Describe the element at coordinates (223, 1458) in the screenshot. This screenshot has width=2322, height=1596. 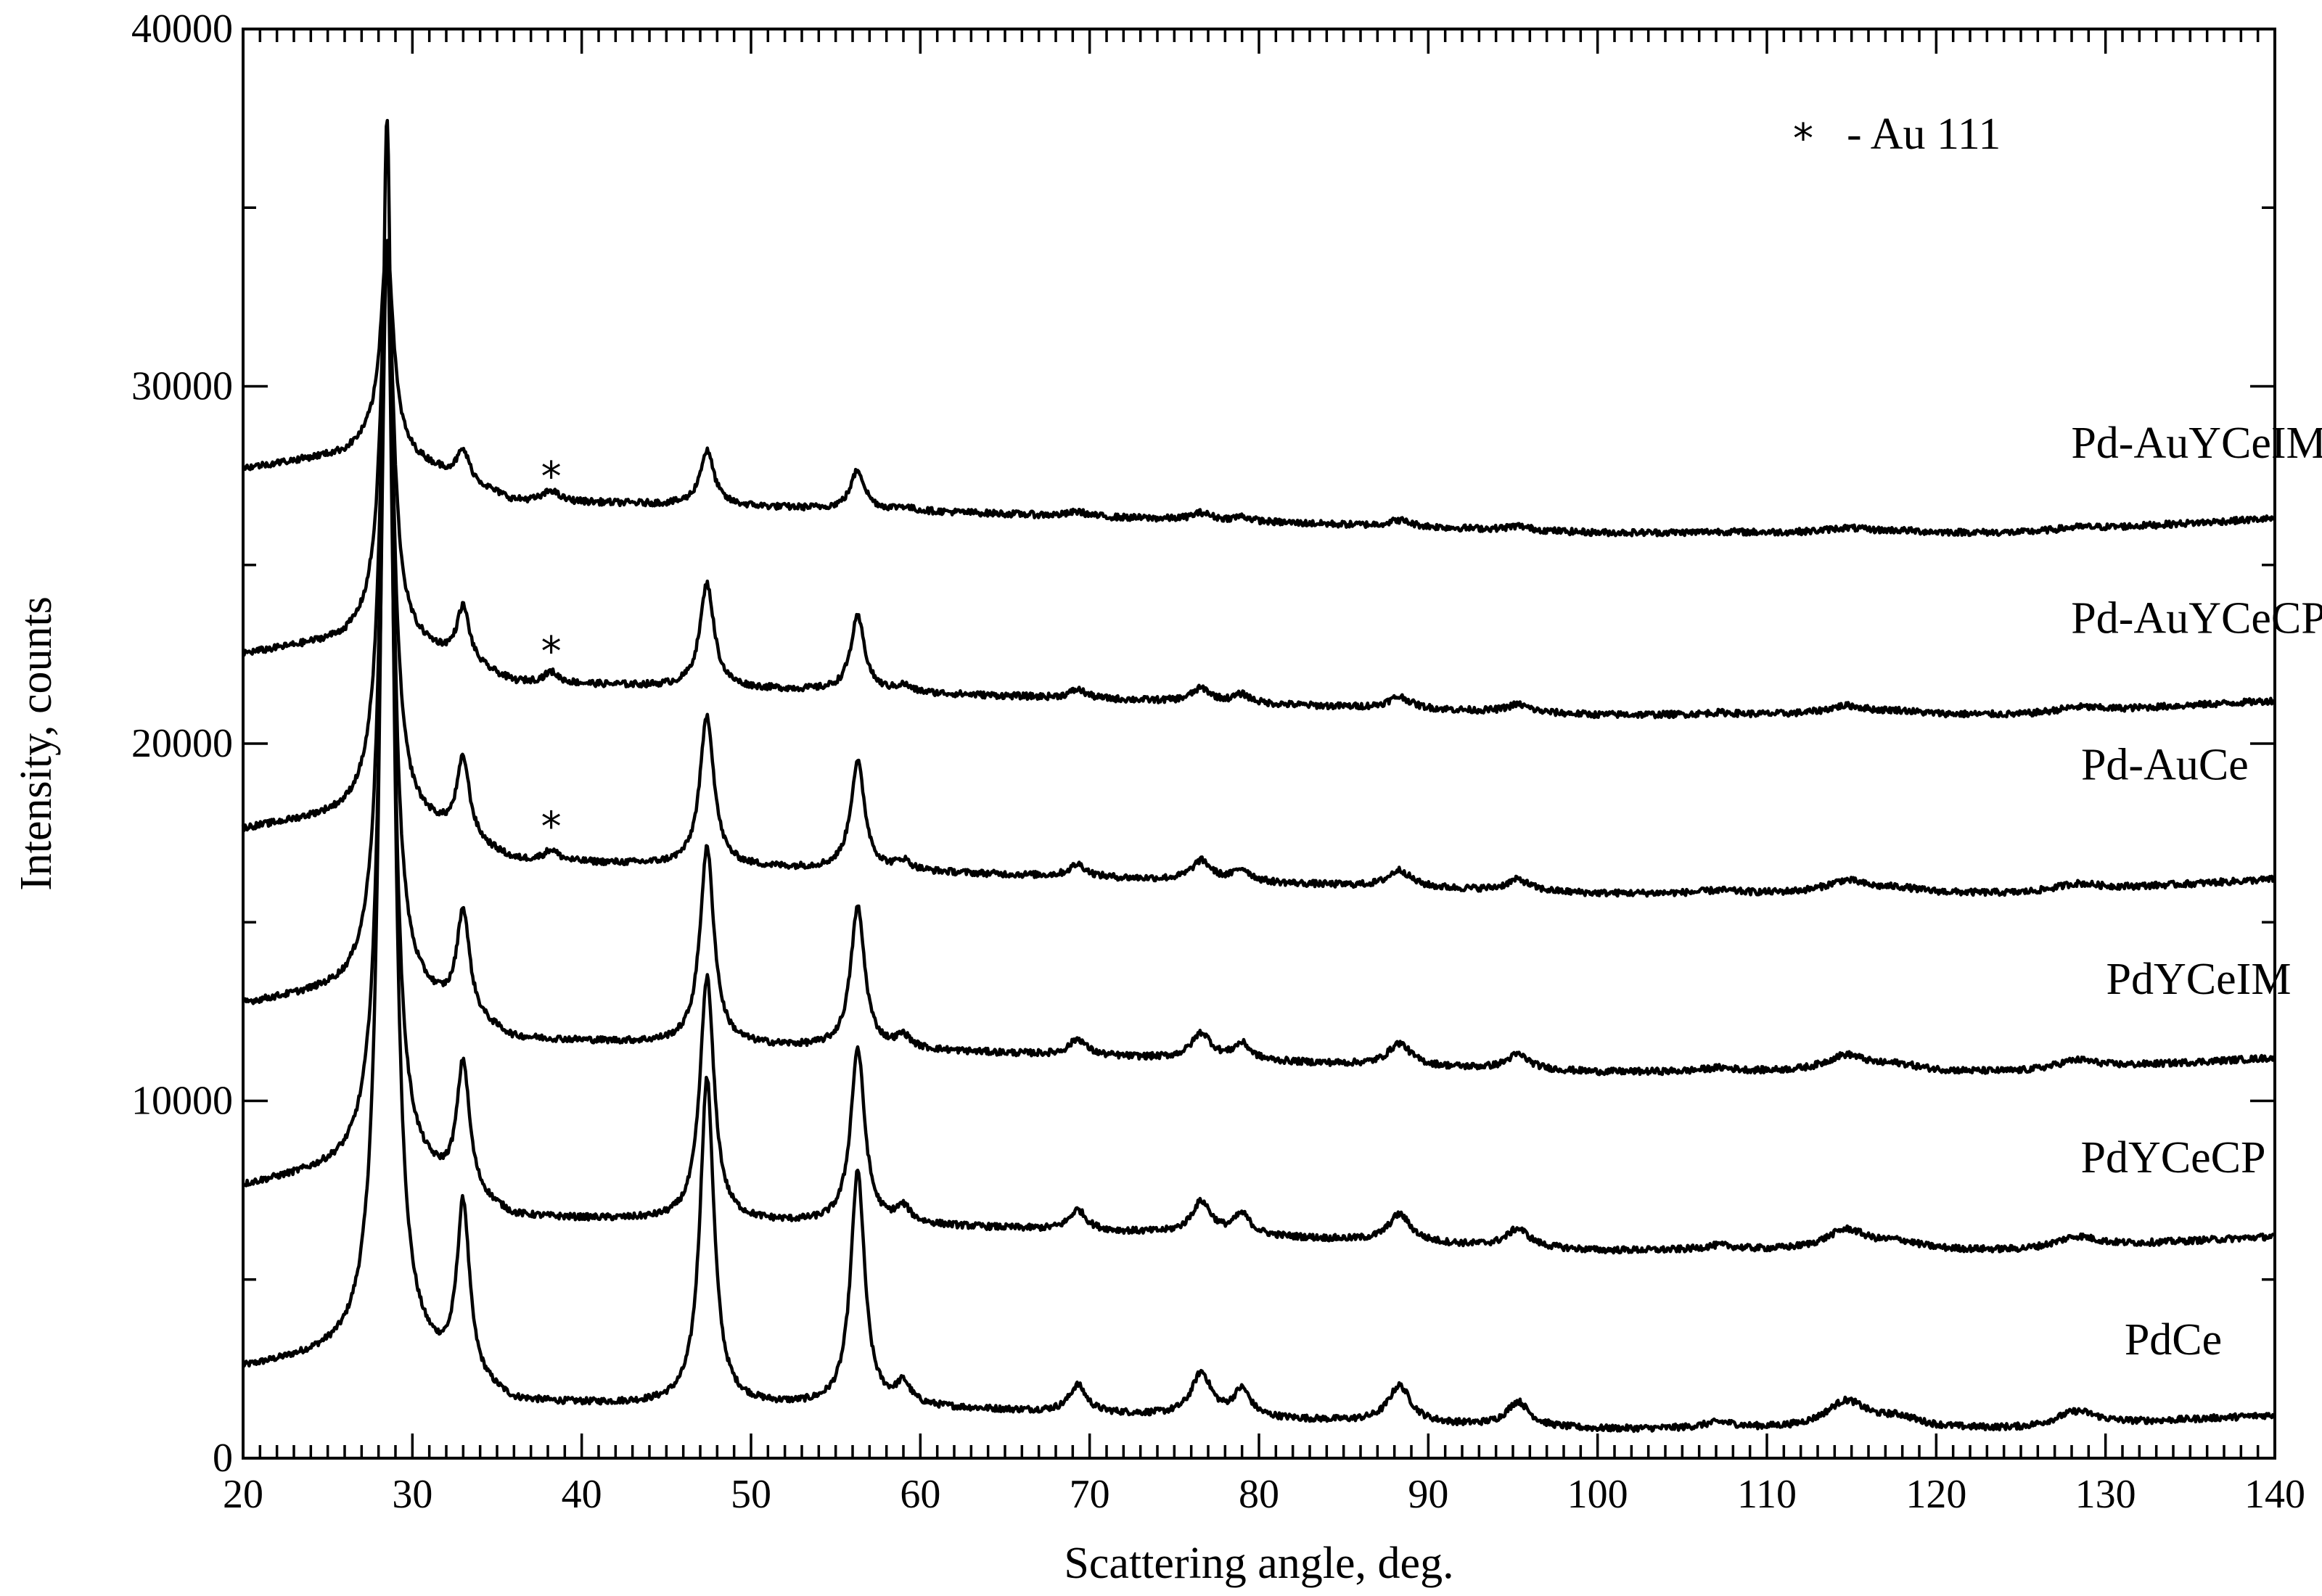
I see `y-tick-label: 0` at that location.